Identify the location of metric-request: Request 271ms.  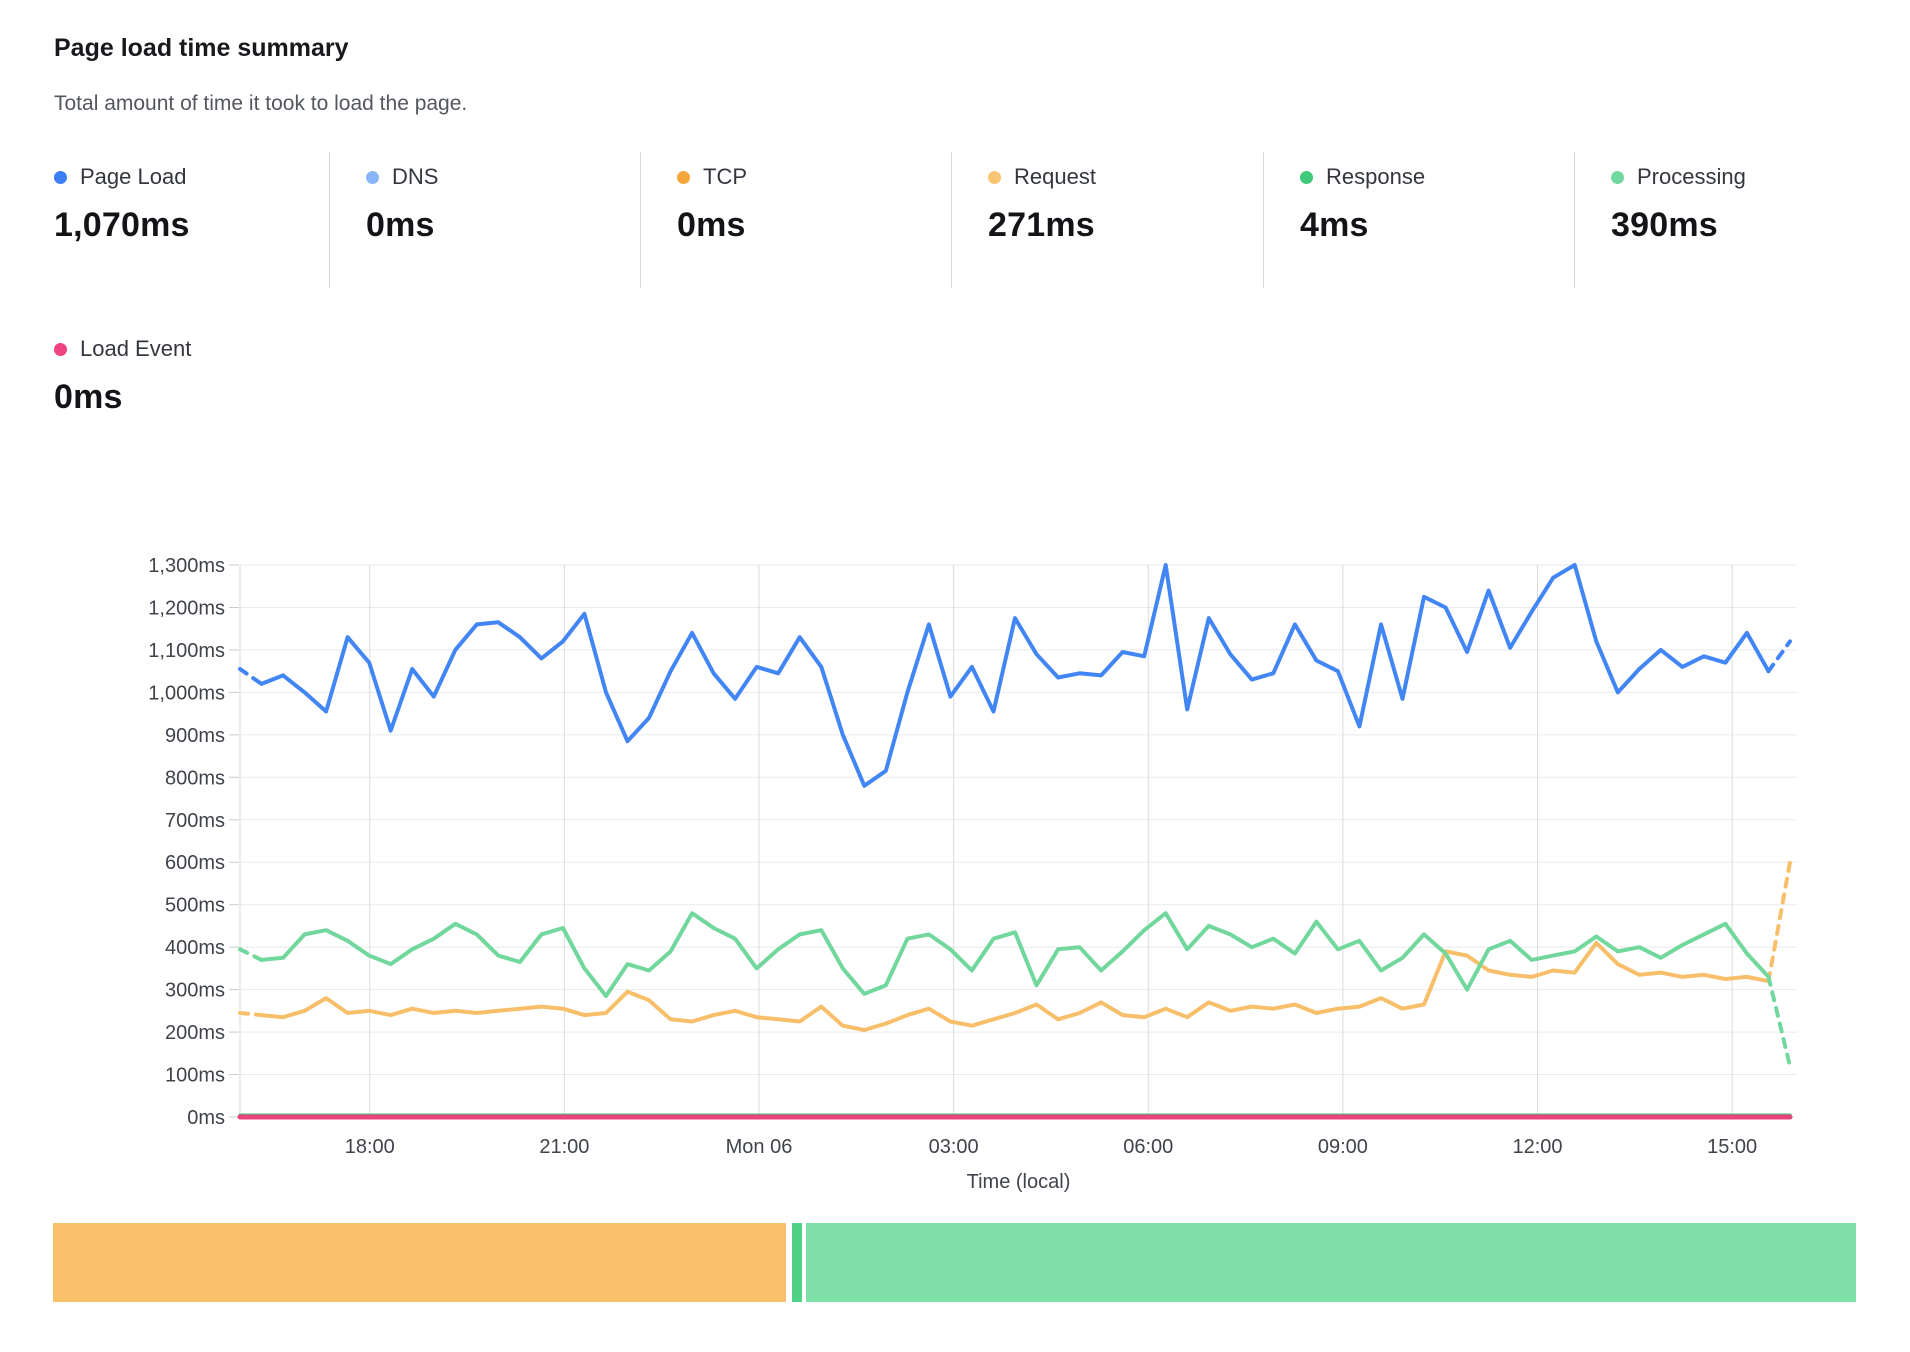
(1138, 204).